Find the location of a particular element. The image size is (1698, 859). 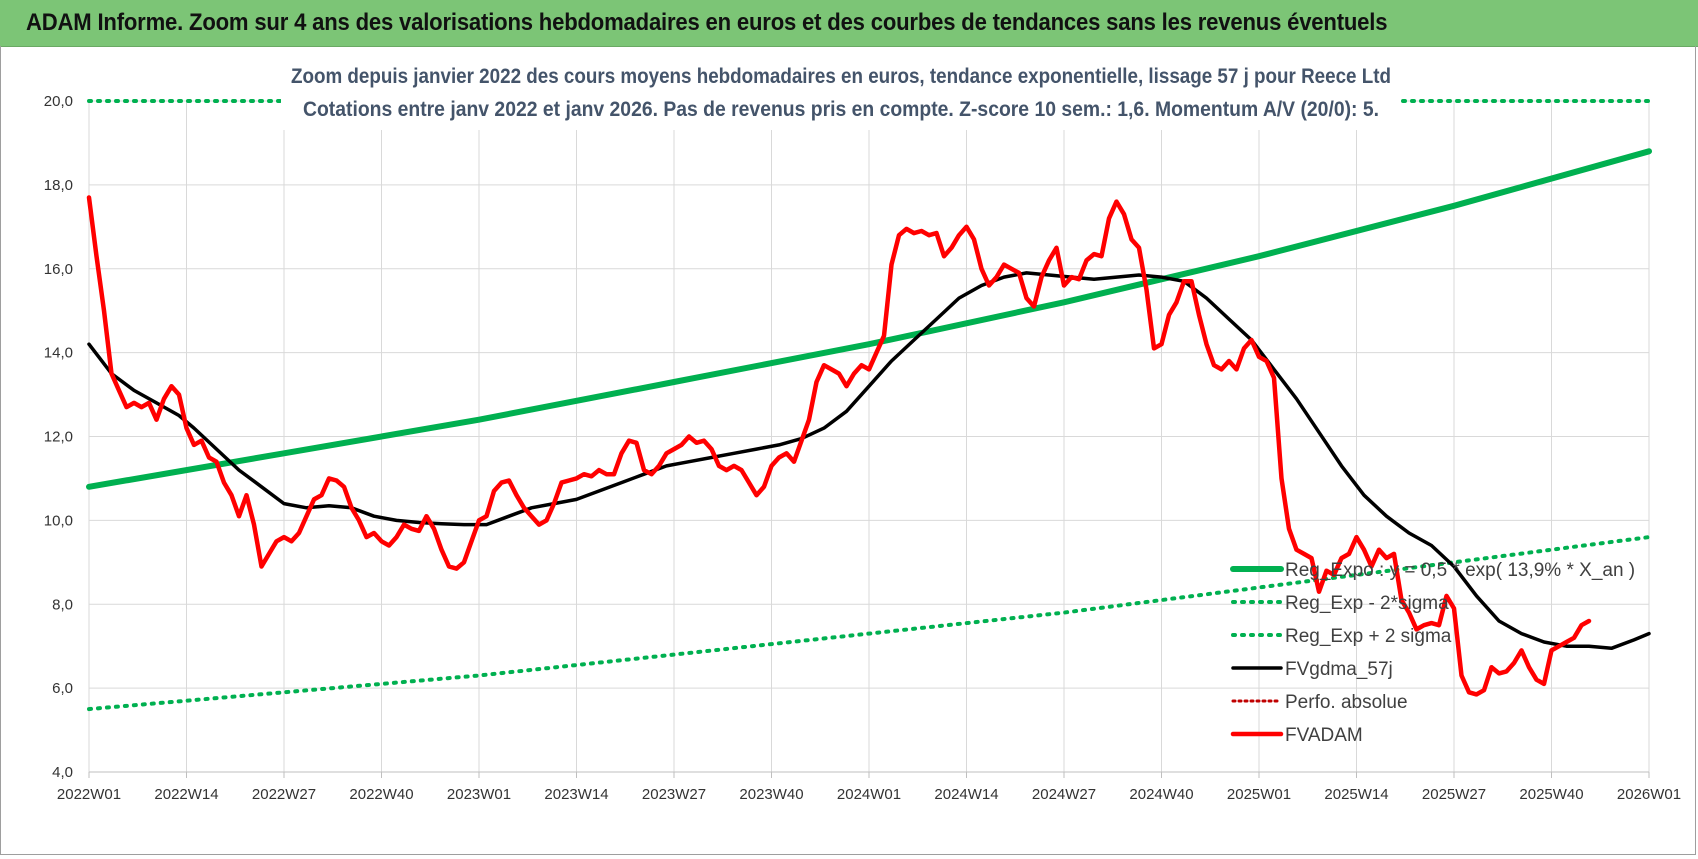

y-tick-label: 14,0 is located at coordinates (58, 353).